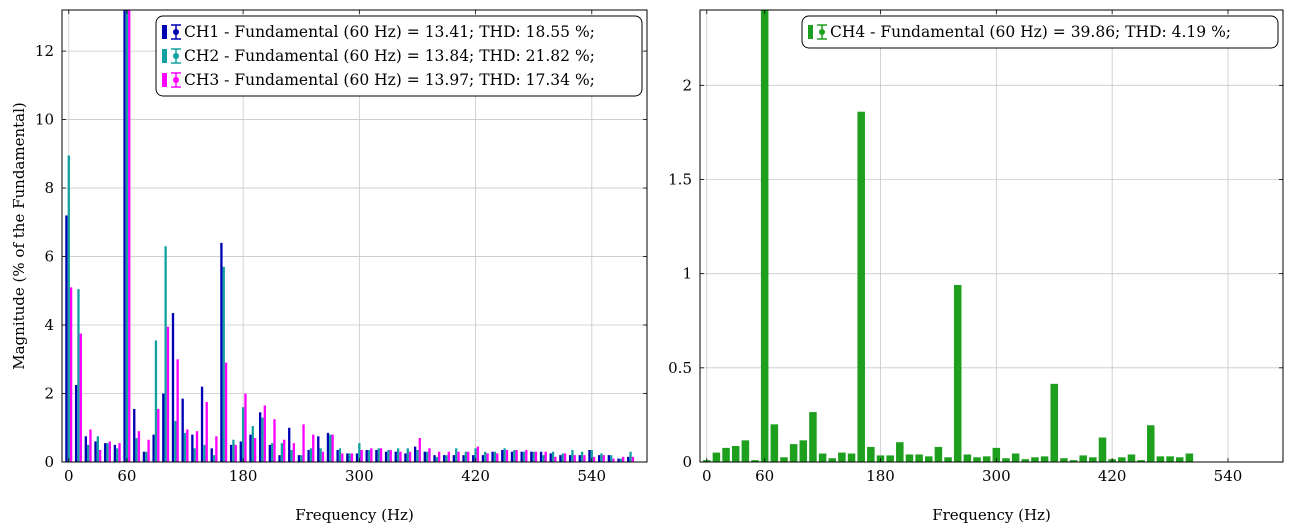  I want to click on y-tick-label: 4, so click(49, 325).